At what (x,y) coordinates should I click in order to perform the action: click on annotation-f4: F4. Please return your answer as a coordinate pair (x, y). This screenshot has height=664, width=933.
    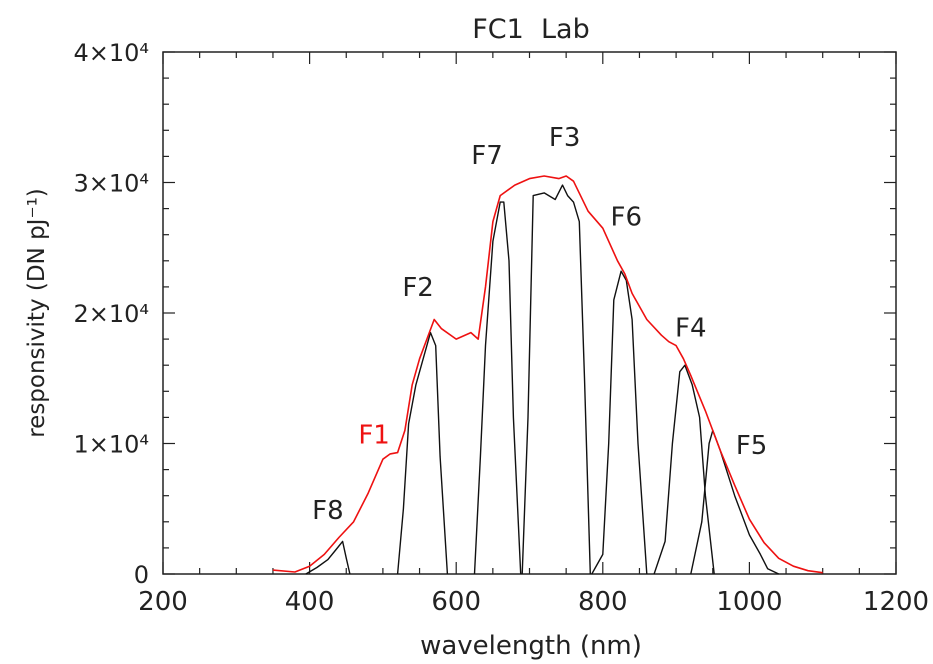
    Looking at the image, I should click on (691, 328).